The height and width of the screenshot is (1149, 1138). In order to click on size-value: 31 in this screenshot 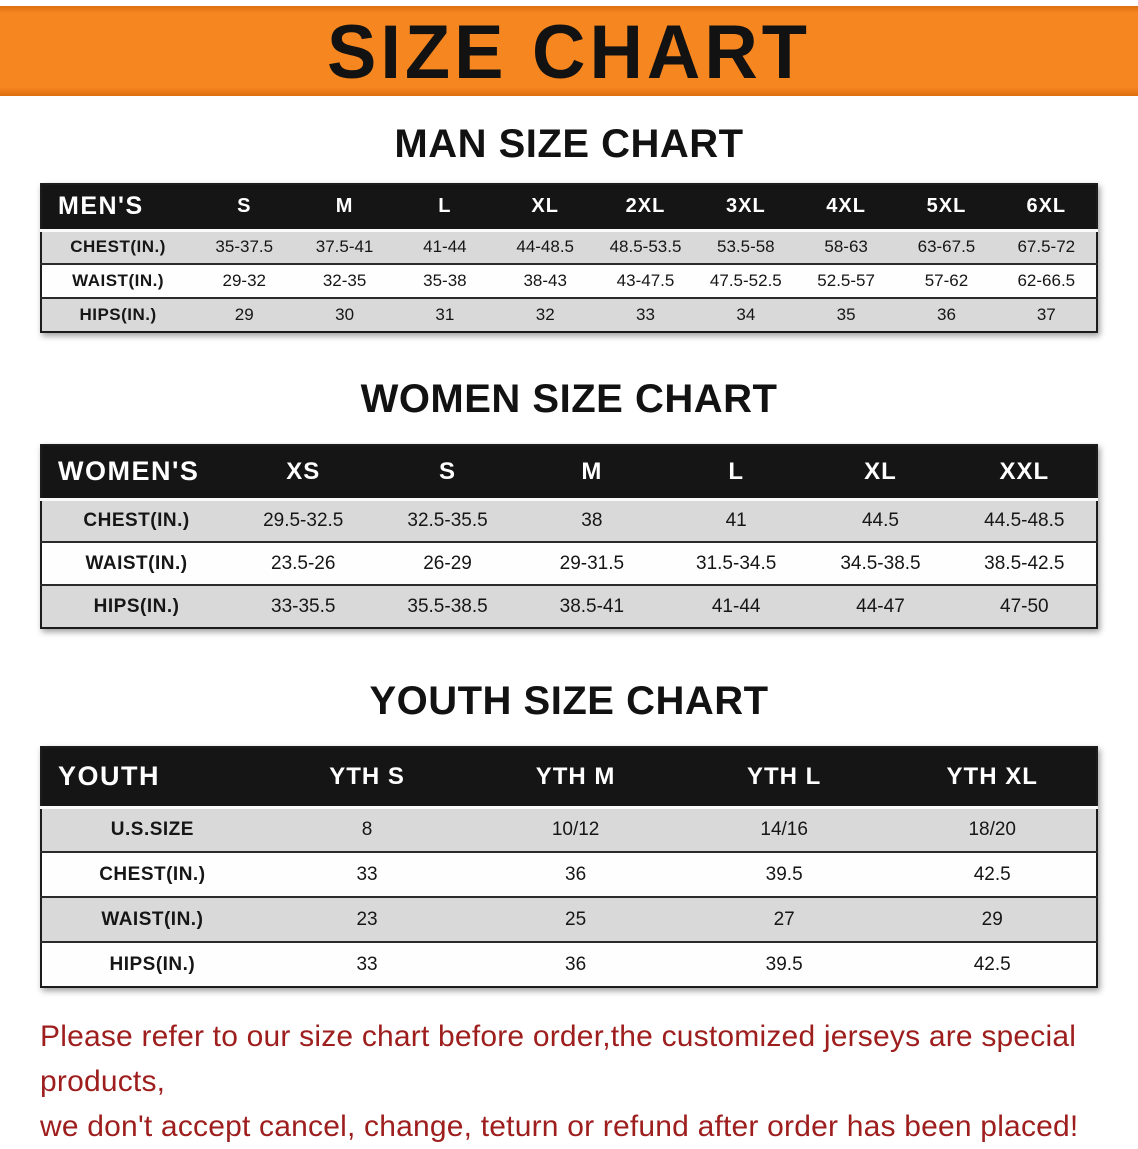, I will do `click(445, 314)`.